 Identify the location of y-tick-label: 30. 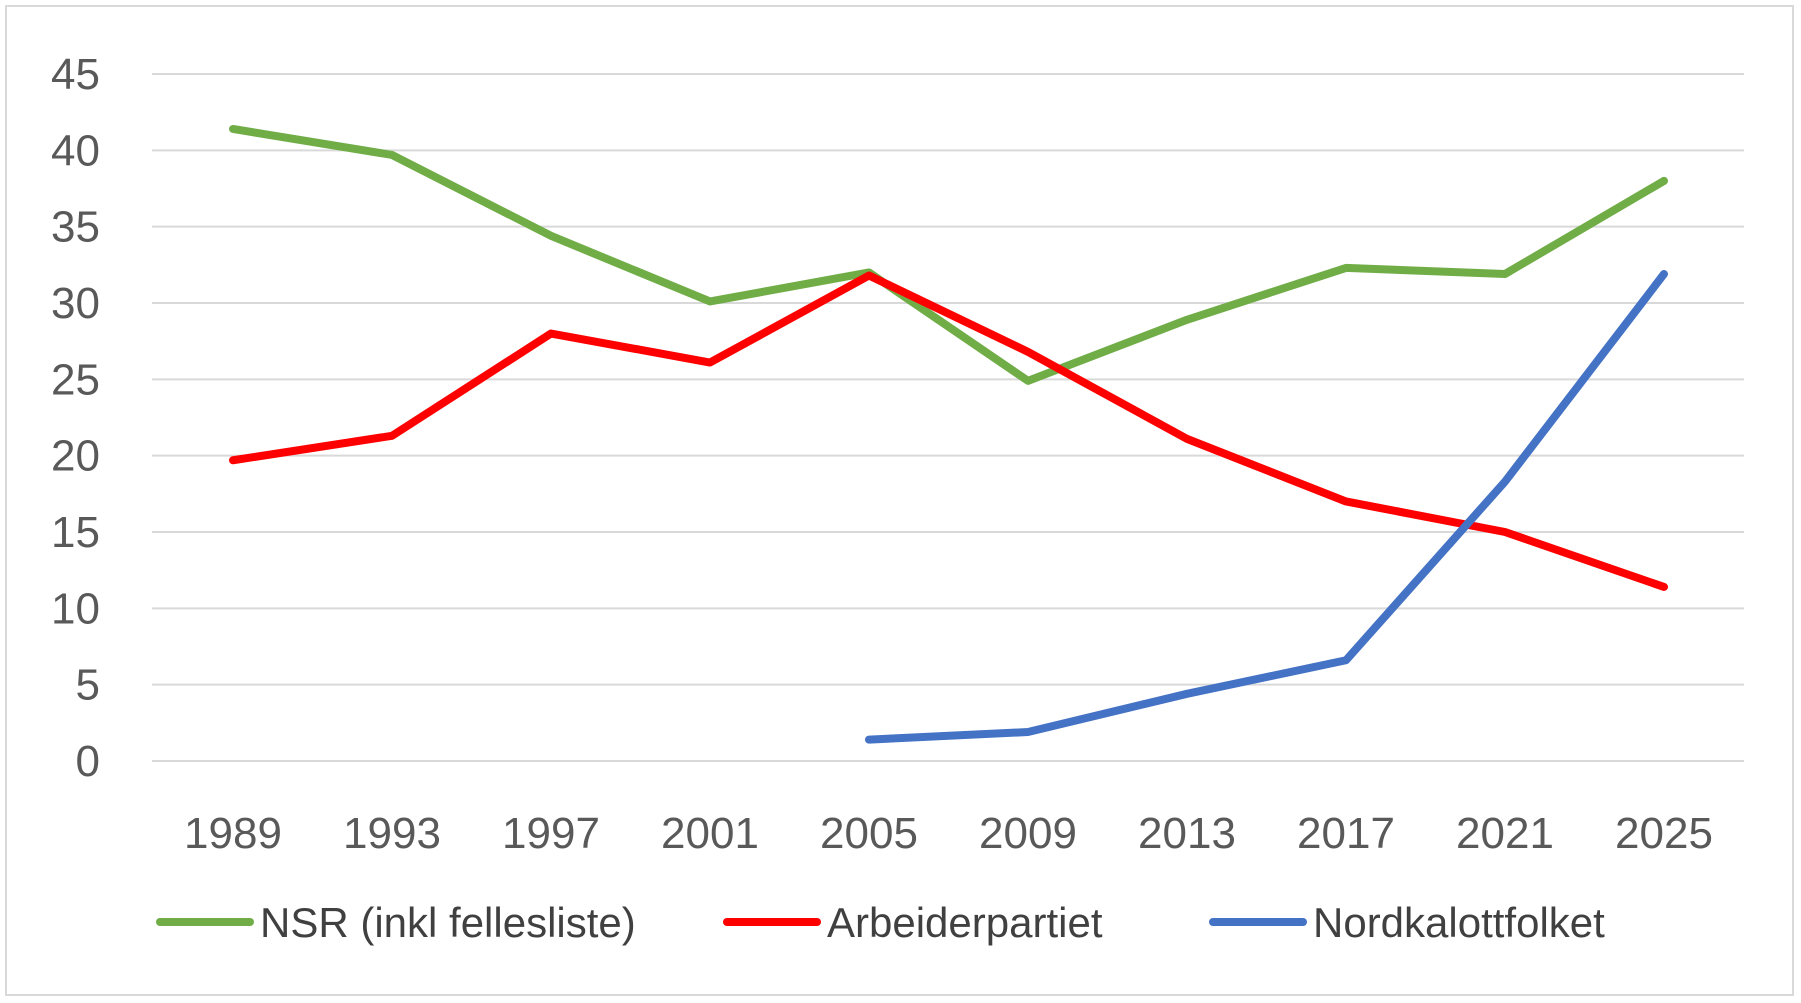
(75, 303).